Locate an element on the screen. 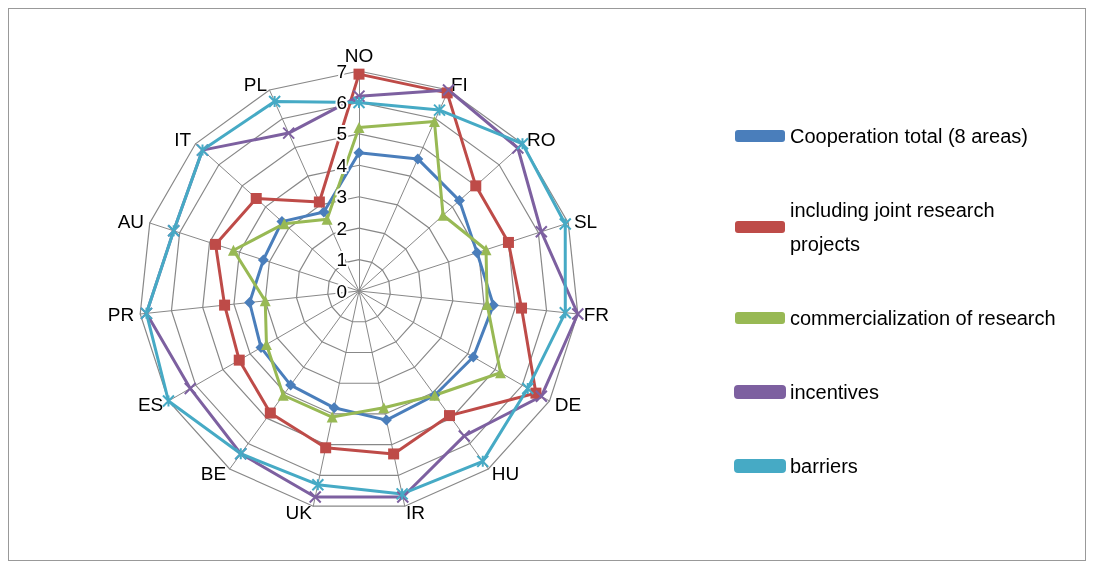 Image resolution: width=1094 pixels, height=569 pixels. legend-label: barriers is located at coordinates (824, 466).